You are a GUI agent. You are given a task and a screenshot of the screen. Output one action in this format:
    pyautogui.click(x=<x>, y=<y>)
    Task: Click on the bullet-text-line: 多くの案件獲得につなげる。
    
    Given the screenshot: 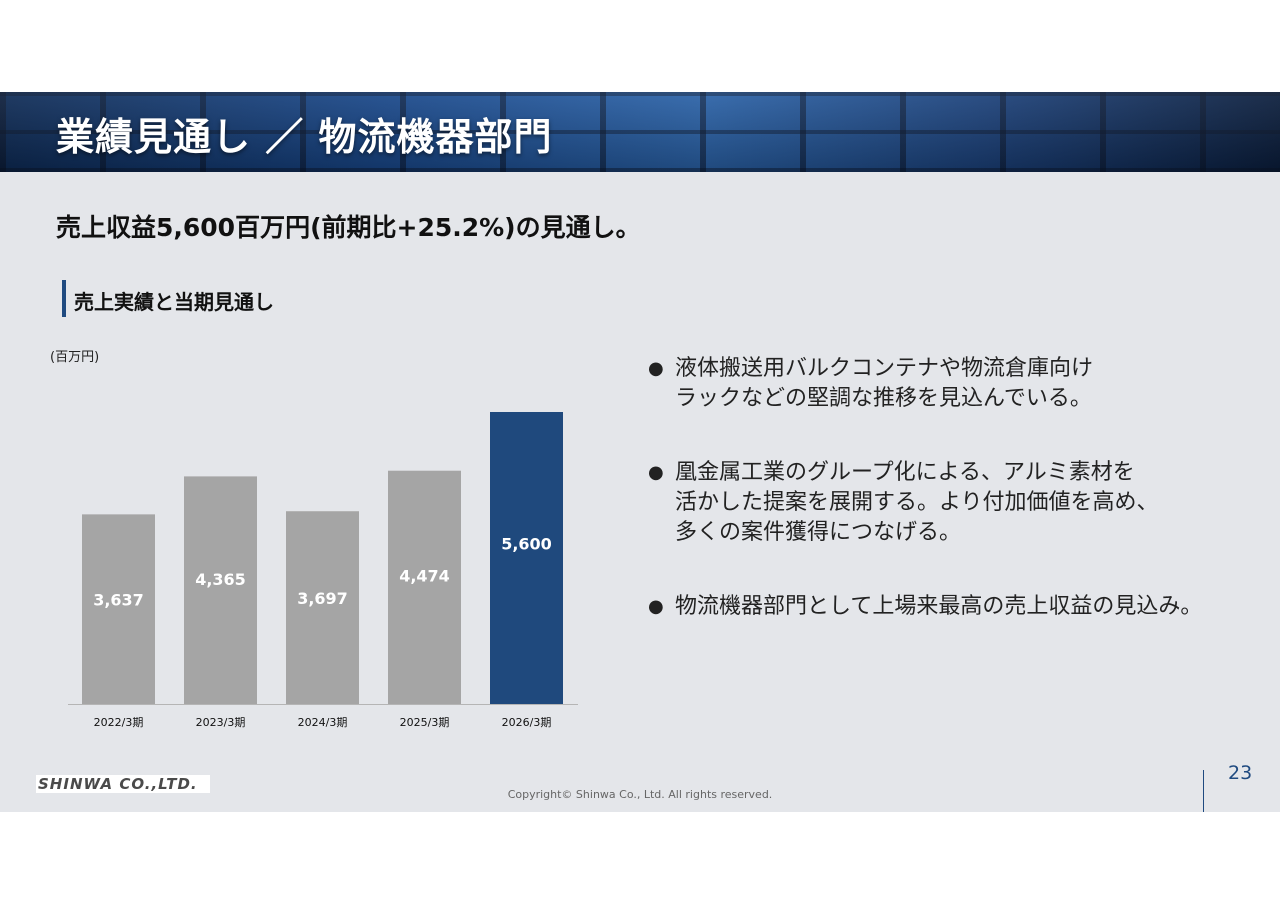 What is the action you would take?
    pyautogui.click(x=818, y=532)
    